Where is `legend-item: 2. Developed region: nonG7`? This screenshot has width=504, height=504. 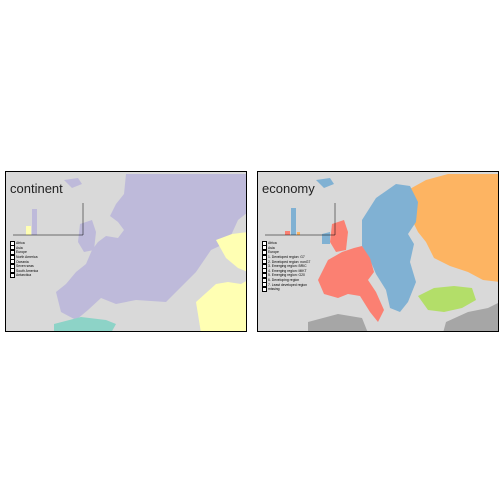
legend-item: 2. Developed region: nonG7 is located at coordinates (286, 262).